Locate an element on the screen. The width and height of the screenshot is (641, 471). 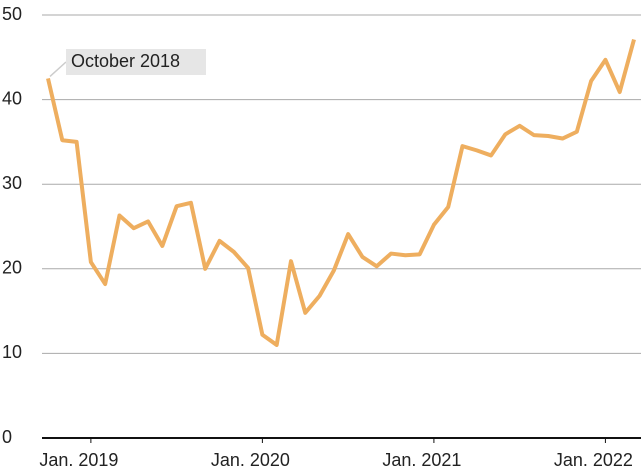
x-tick-label: Jan. 2022 is located at coordinates (593, 460).